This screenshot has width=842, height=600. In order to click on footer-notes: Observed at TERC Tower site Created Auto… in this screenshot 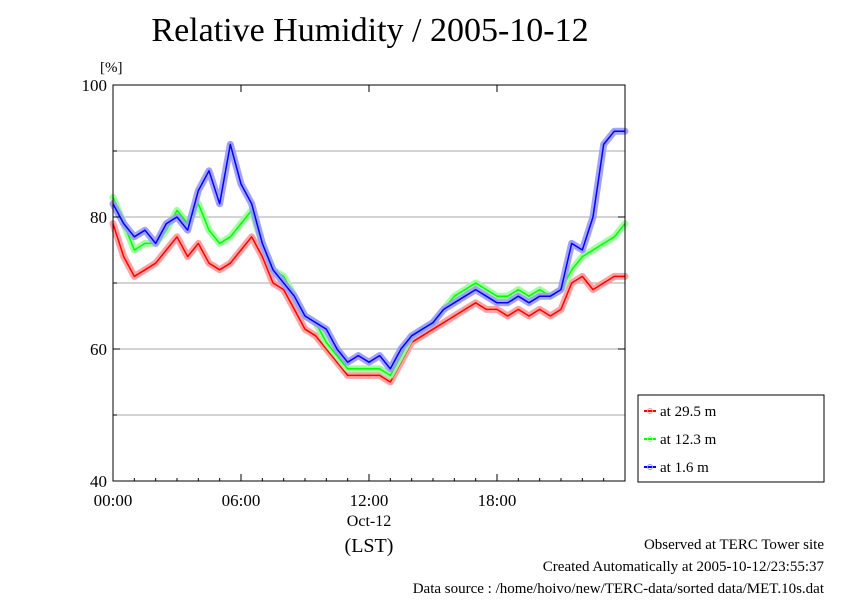, I will do `click(618, 567)`.